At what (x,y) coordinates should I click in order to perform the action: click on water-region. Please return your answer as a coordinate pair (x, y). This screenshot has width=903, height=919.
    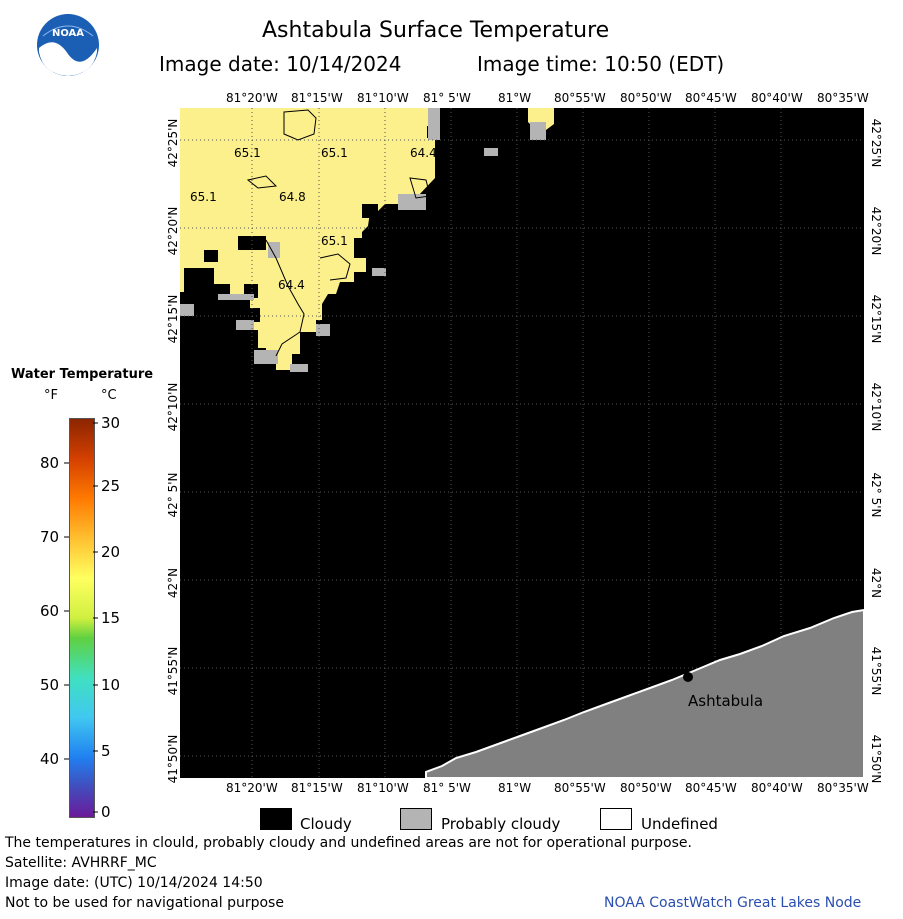
    Looking at the image, I should click on (307, 239).